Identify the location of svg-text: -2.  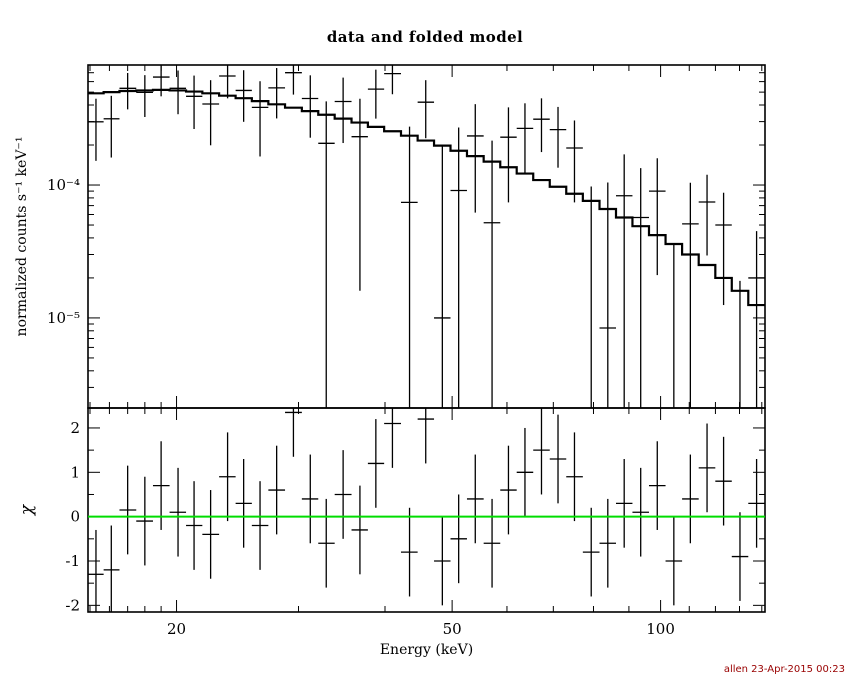
(72, 605).